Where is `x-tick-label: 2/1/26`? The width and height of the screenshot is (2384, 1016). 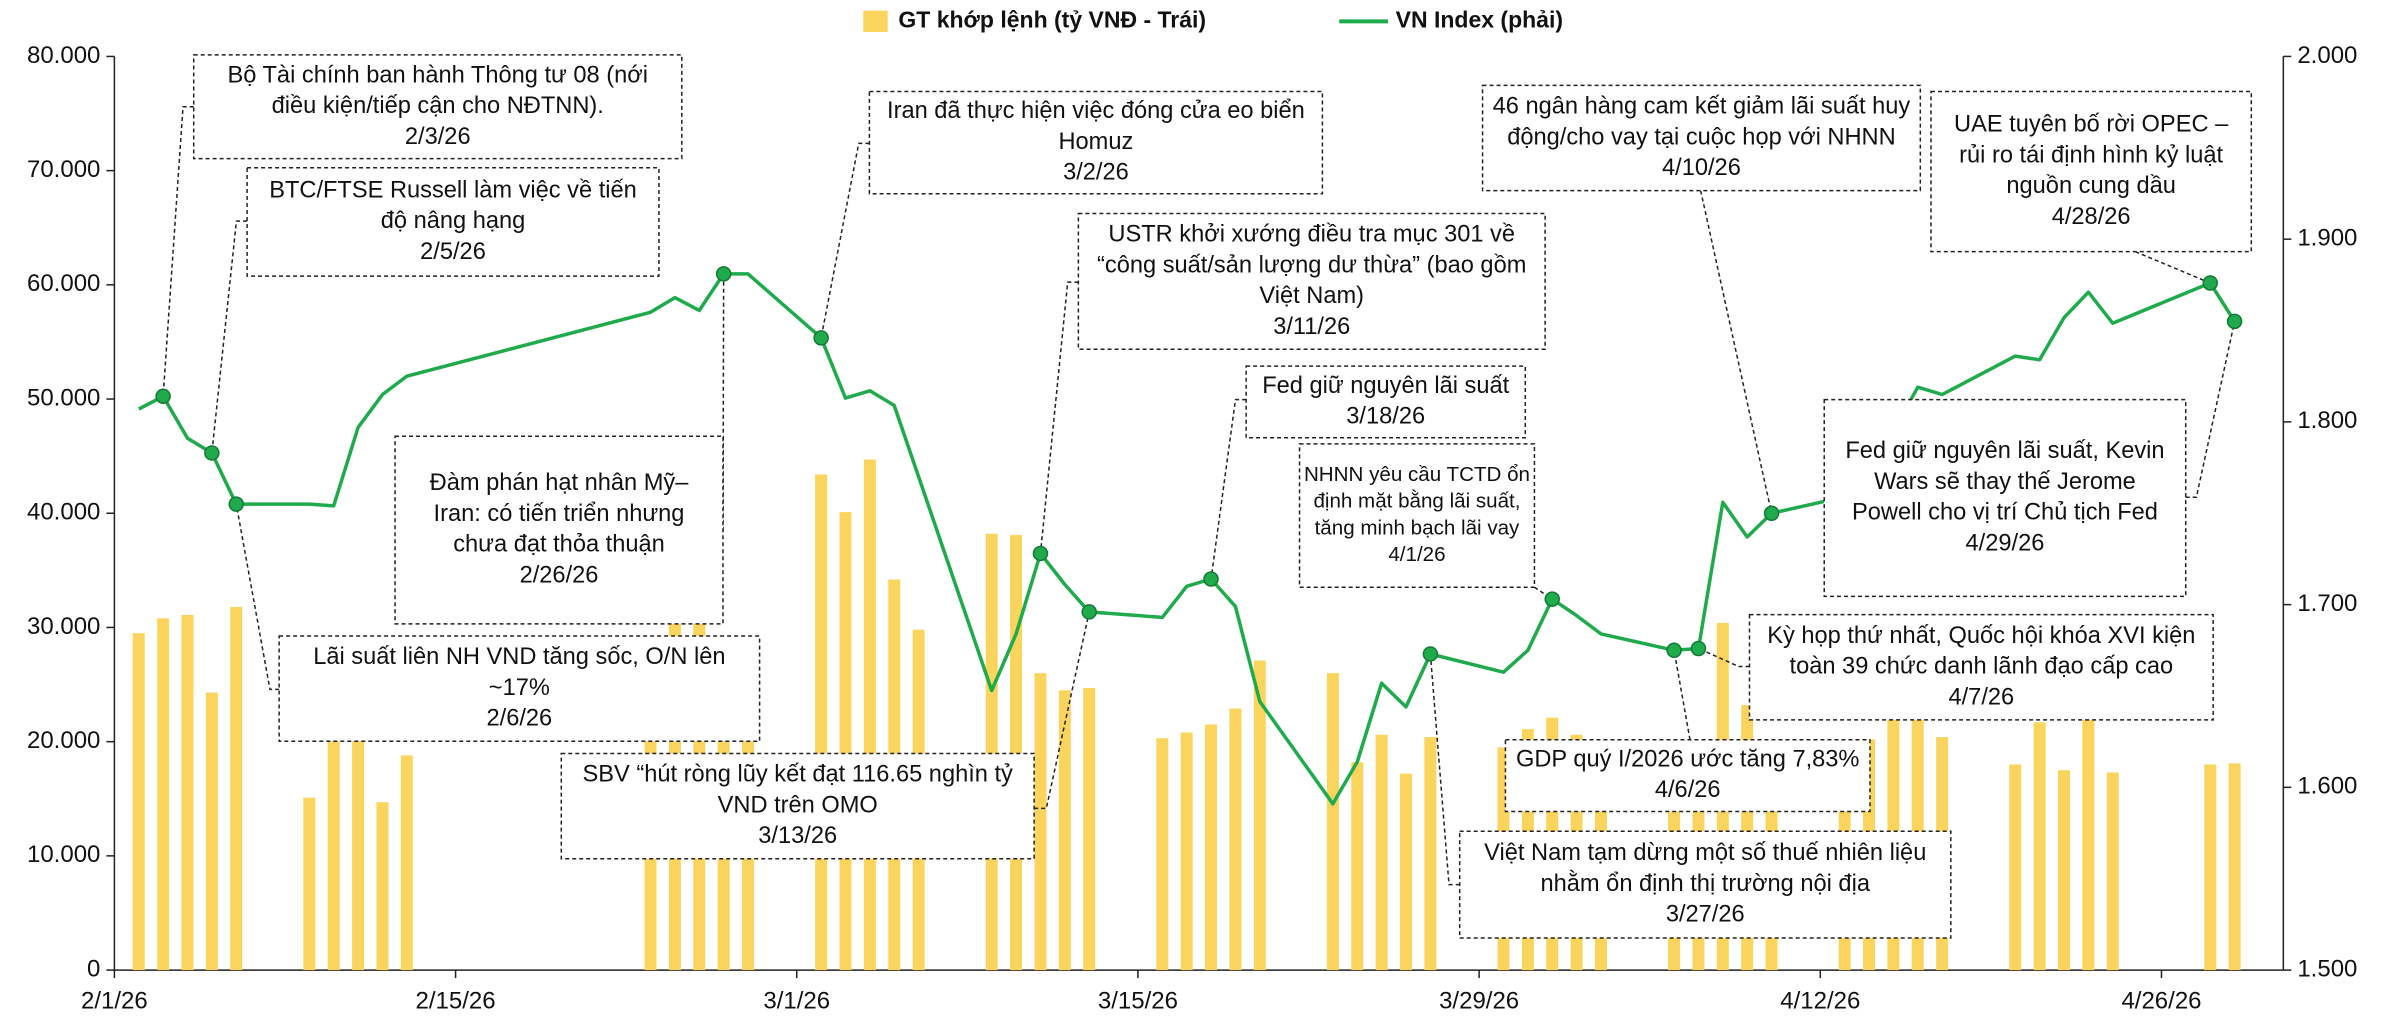 x-tick-label: 2/1/26 is located at coordinates (114, 1000).